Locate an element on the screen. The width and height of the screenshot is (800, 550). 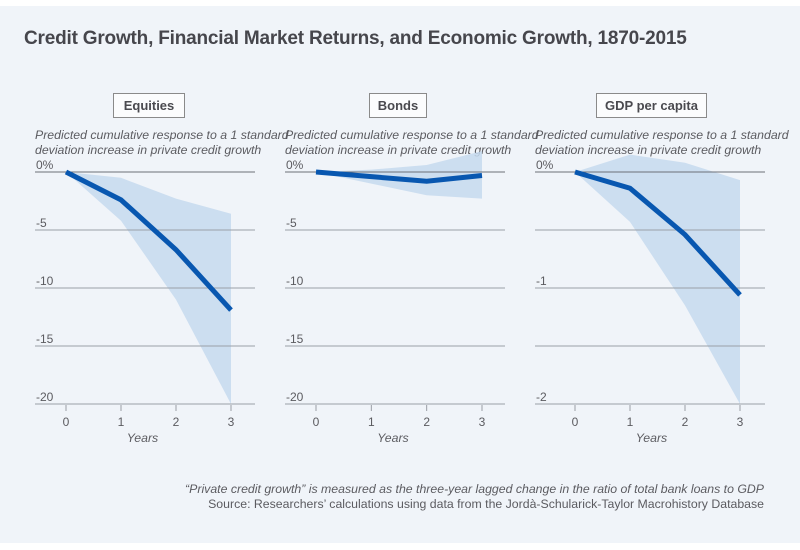
bonds-y-tick-label: 0% is located at coordinates (295, 165).